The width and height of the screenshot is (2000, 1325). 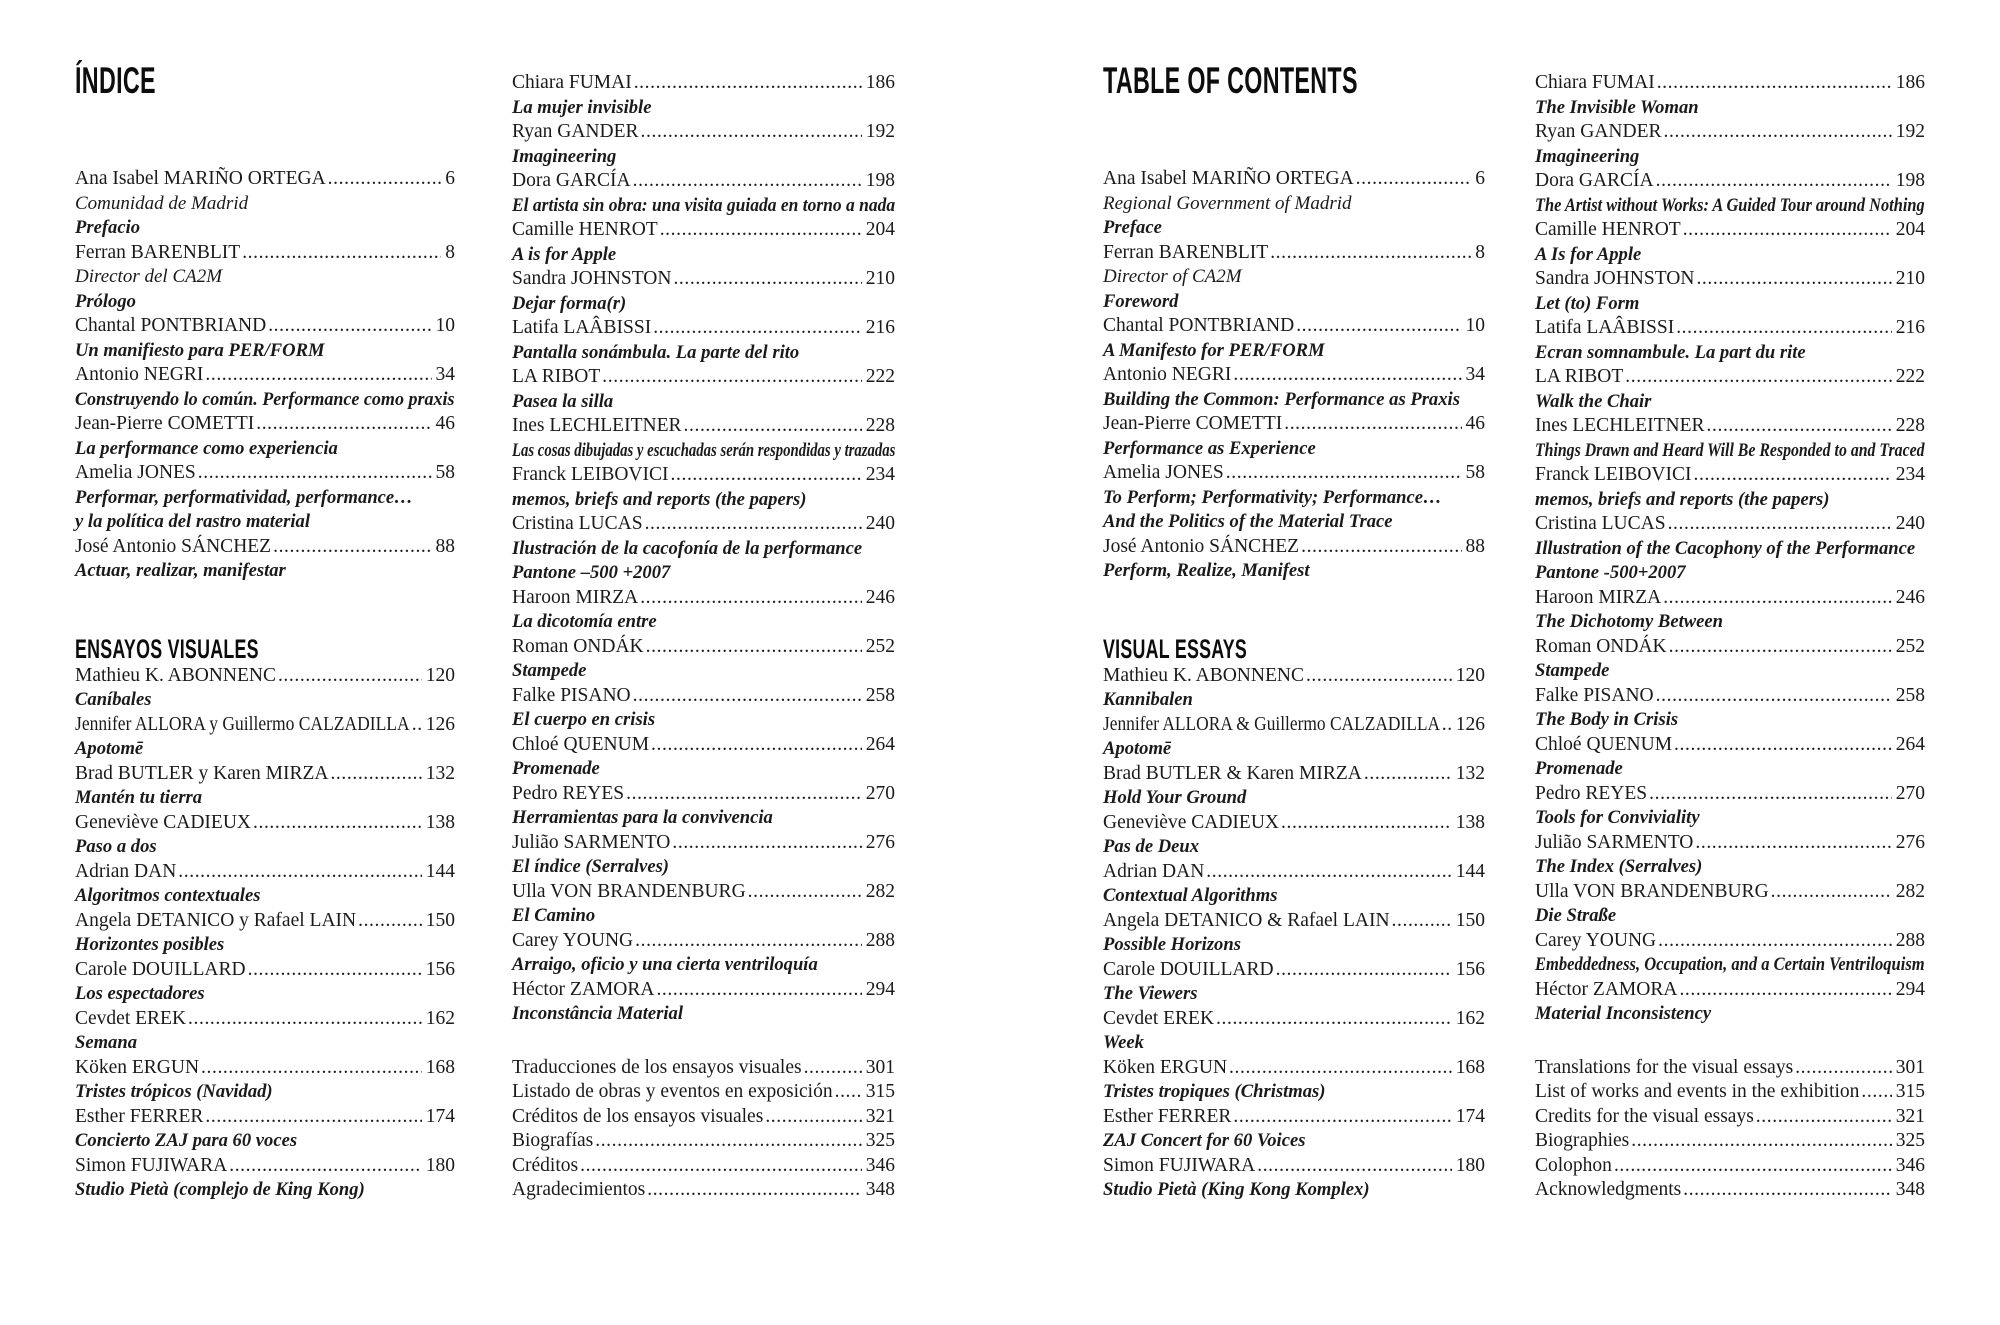 What do you see at coordinates (703, 475) in the screenshot?
I see `toc-entry: Franck LEIBOVICI 234` at bounding box center [703, 475].